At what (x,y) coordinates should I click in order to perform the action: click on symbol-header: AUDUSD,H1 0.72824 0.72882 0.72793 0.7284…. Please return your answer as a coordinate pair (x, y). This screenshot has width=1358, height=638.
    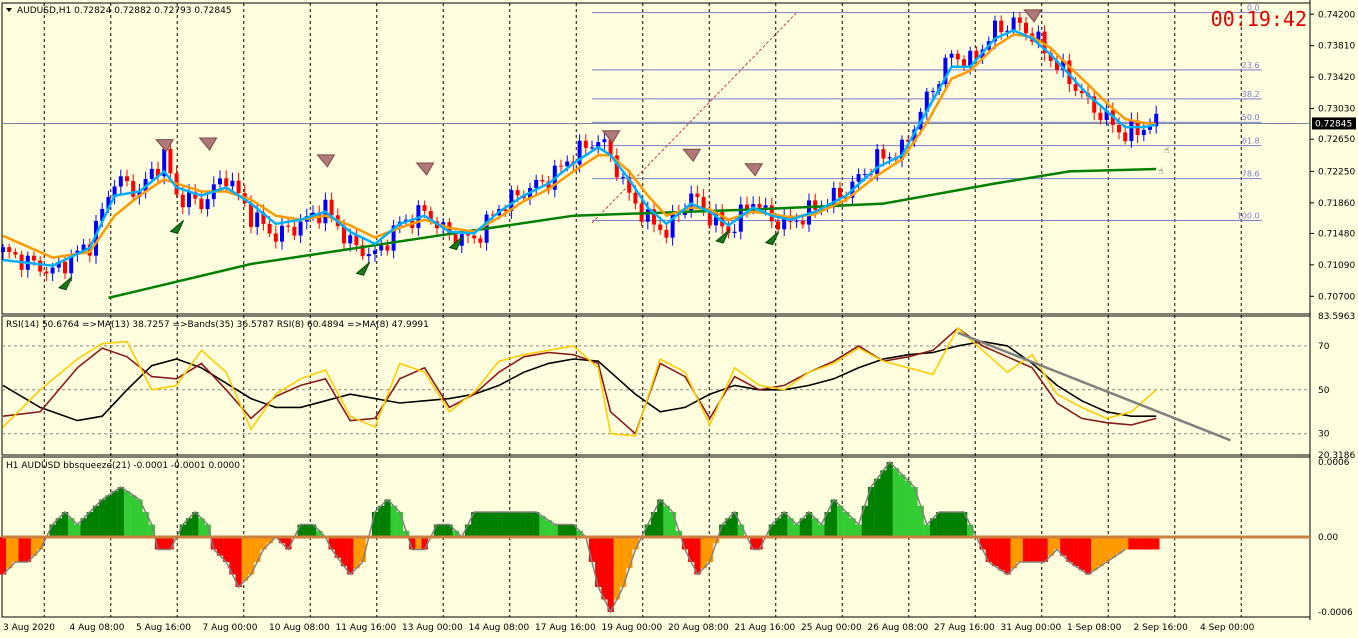
    Looking at the image, I should click on (124, 11).